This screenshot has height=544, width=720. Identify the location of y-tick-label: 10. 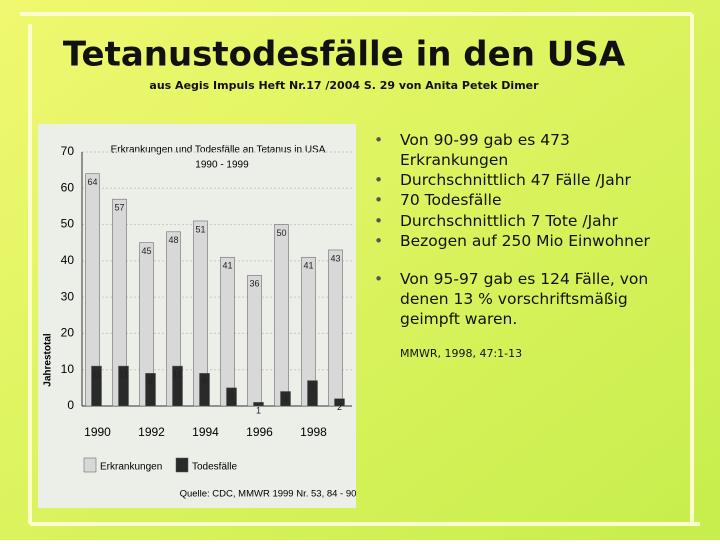
(68, 369).